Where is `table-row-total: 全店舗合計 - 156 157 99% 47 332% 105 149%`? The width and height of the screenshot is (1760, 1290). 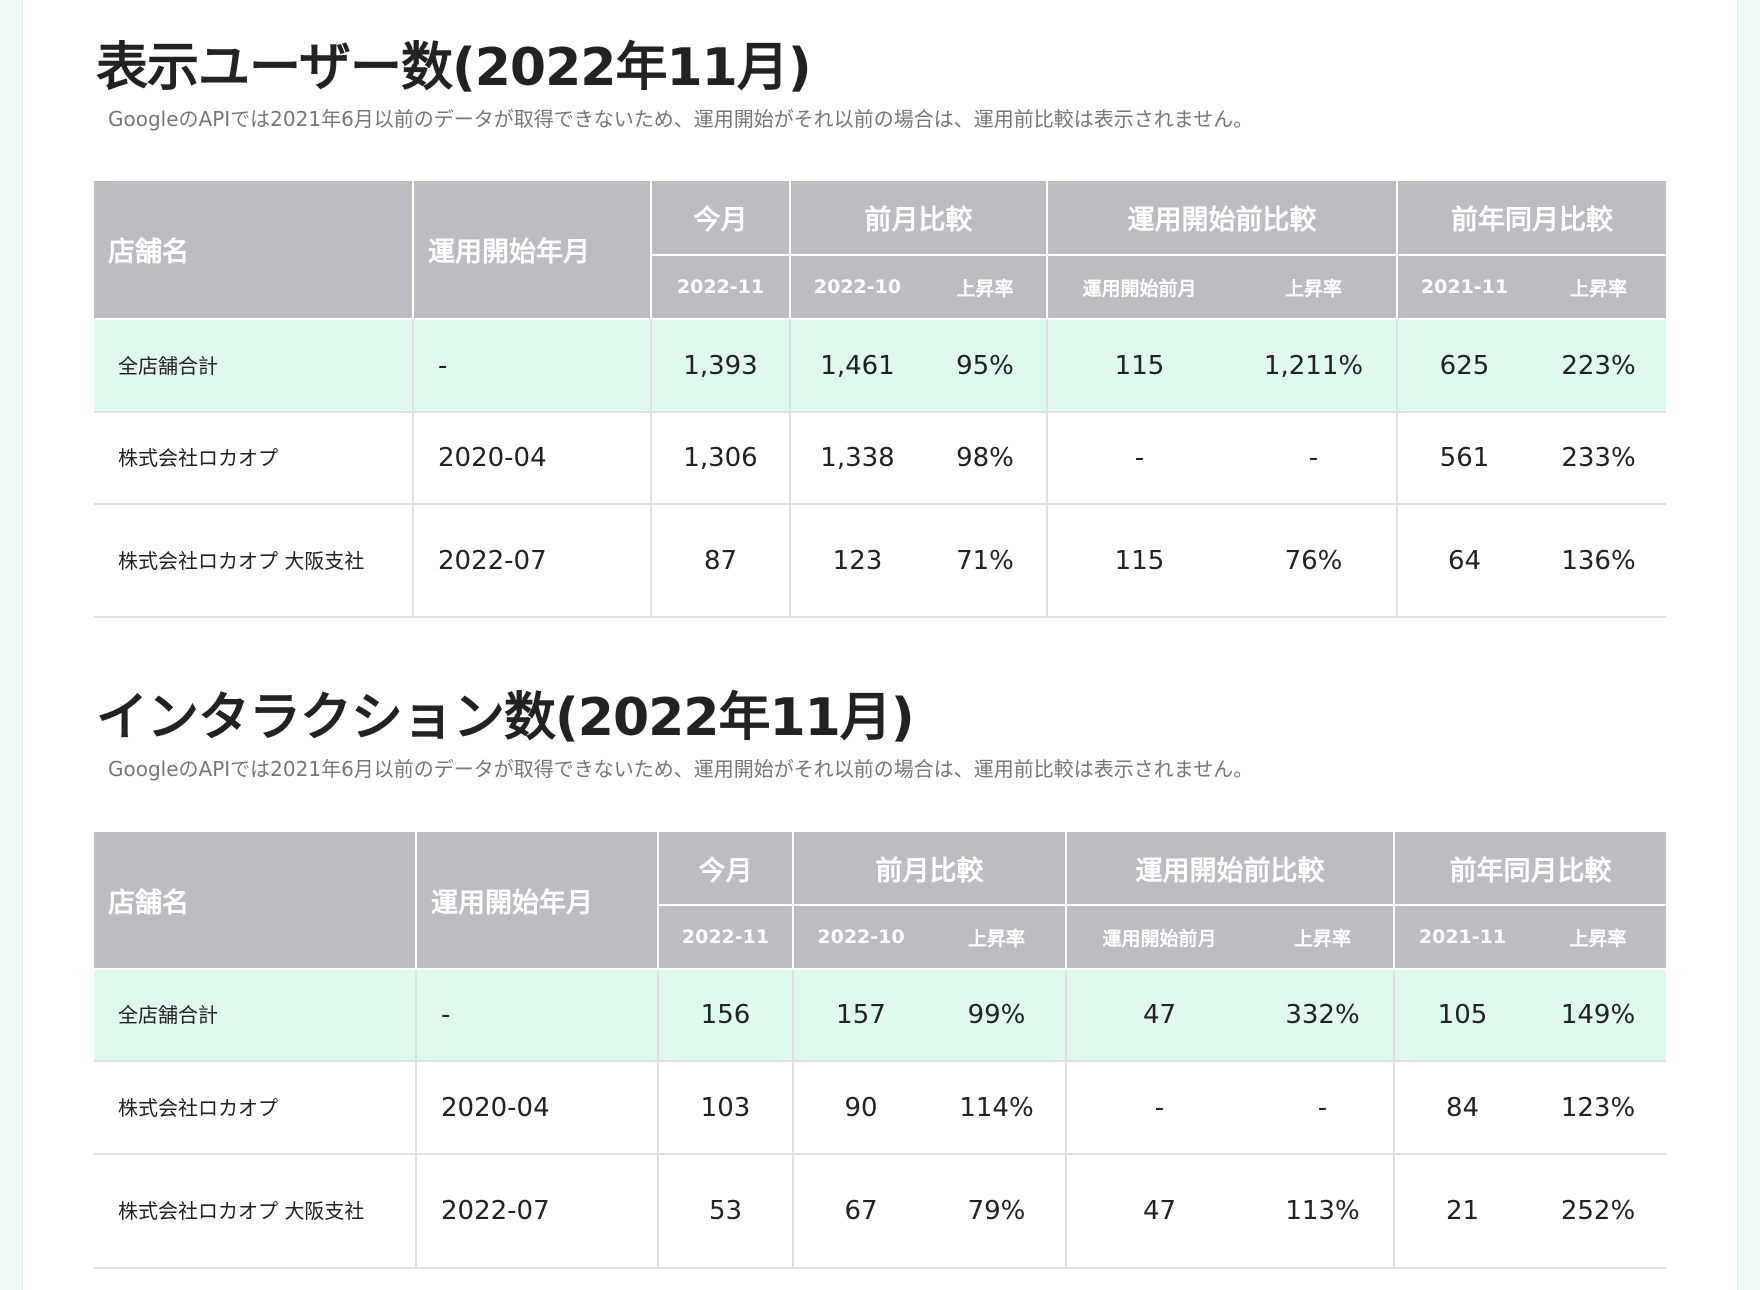 table-row-total: 全店舗合計 - 156 157 99% 47 332% 105 149% is located at coordinates (880, 1015).